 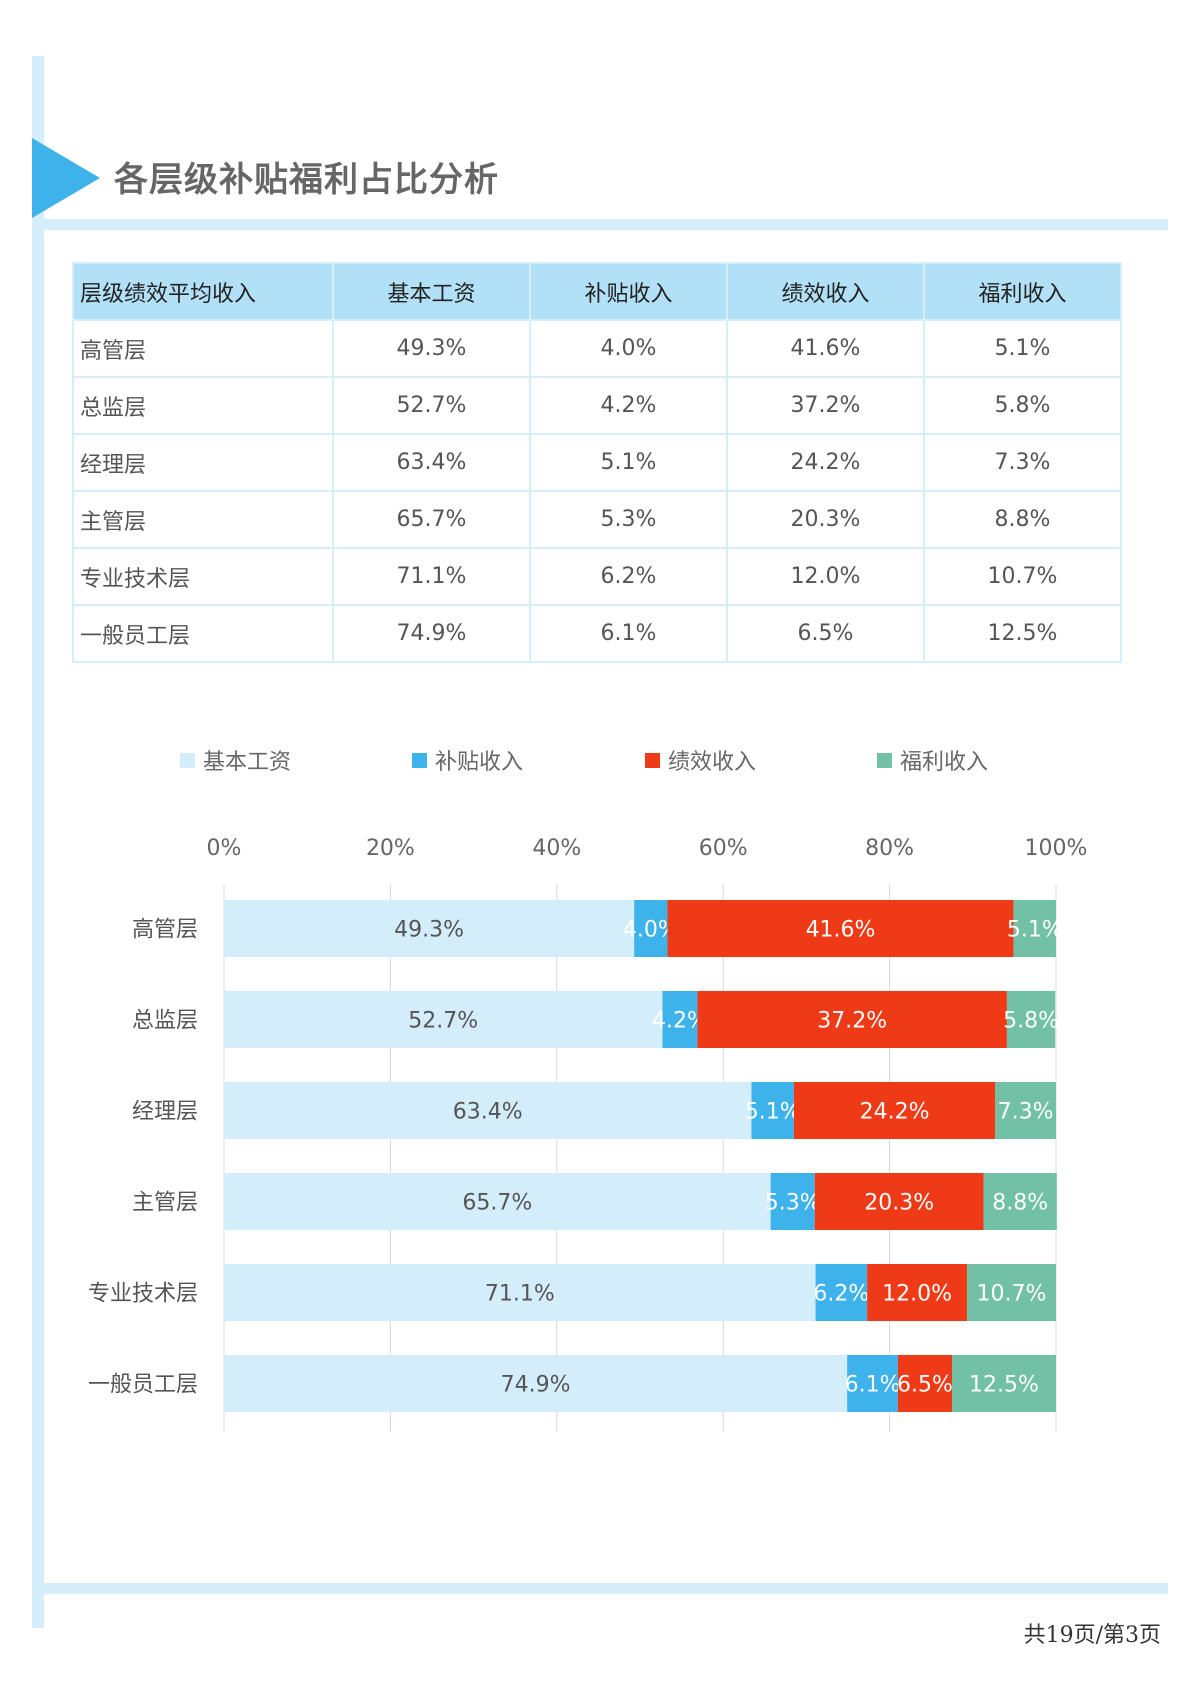 What do you see at coordinates (712, 762) in the screenshot?
I see `legend-label: 绩效收入` at bounding box center [712, 762].